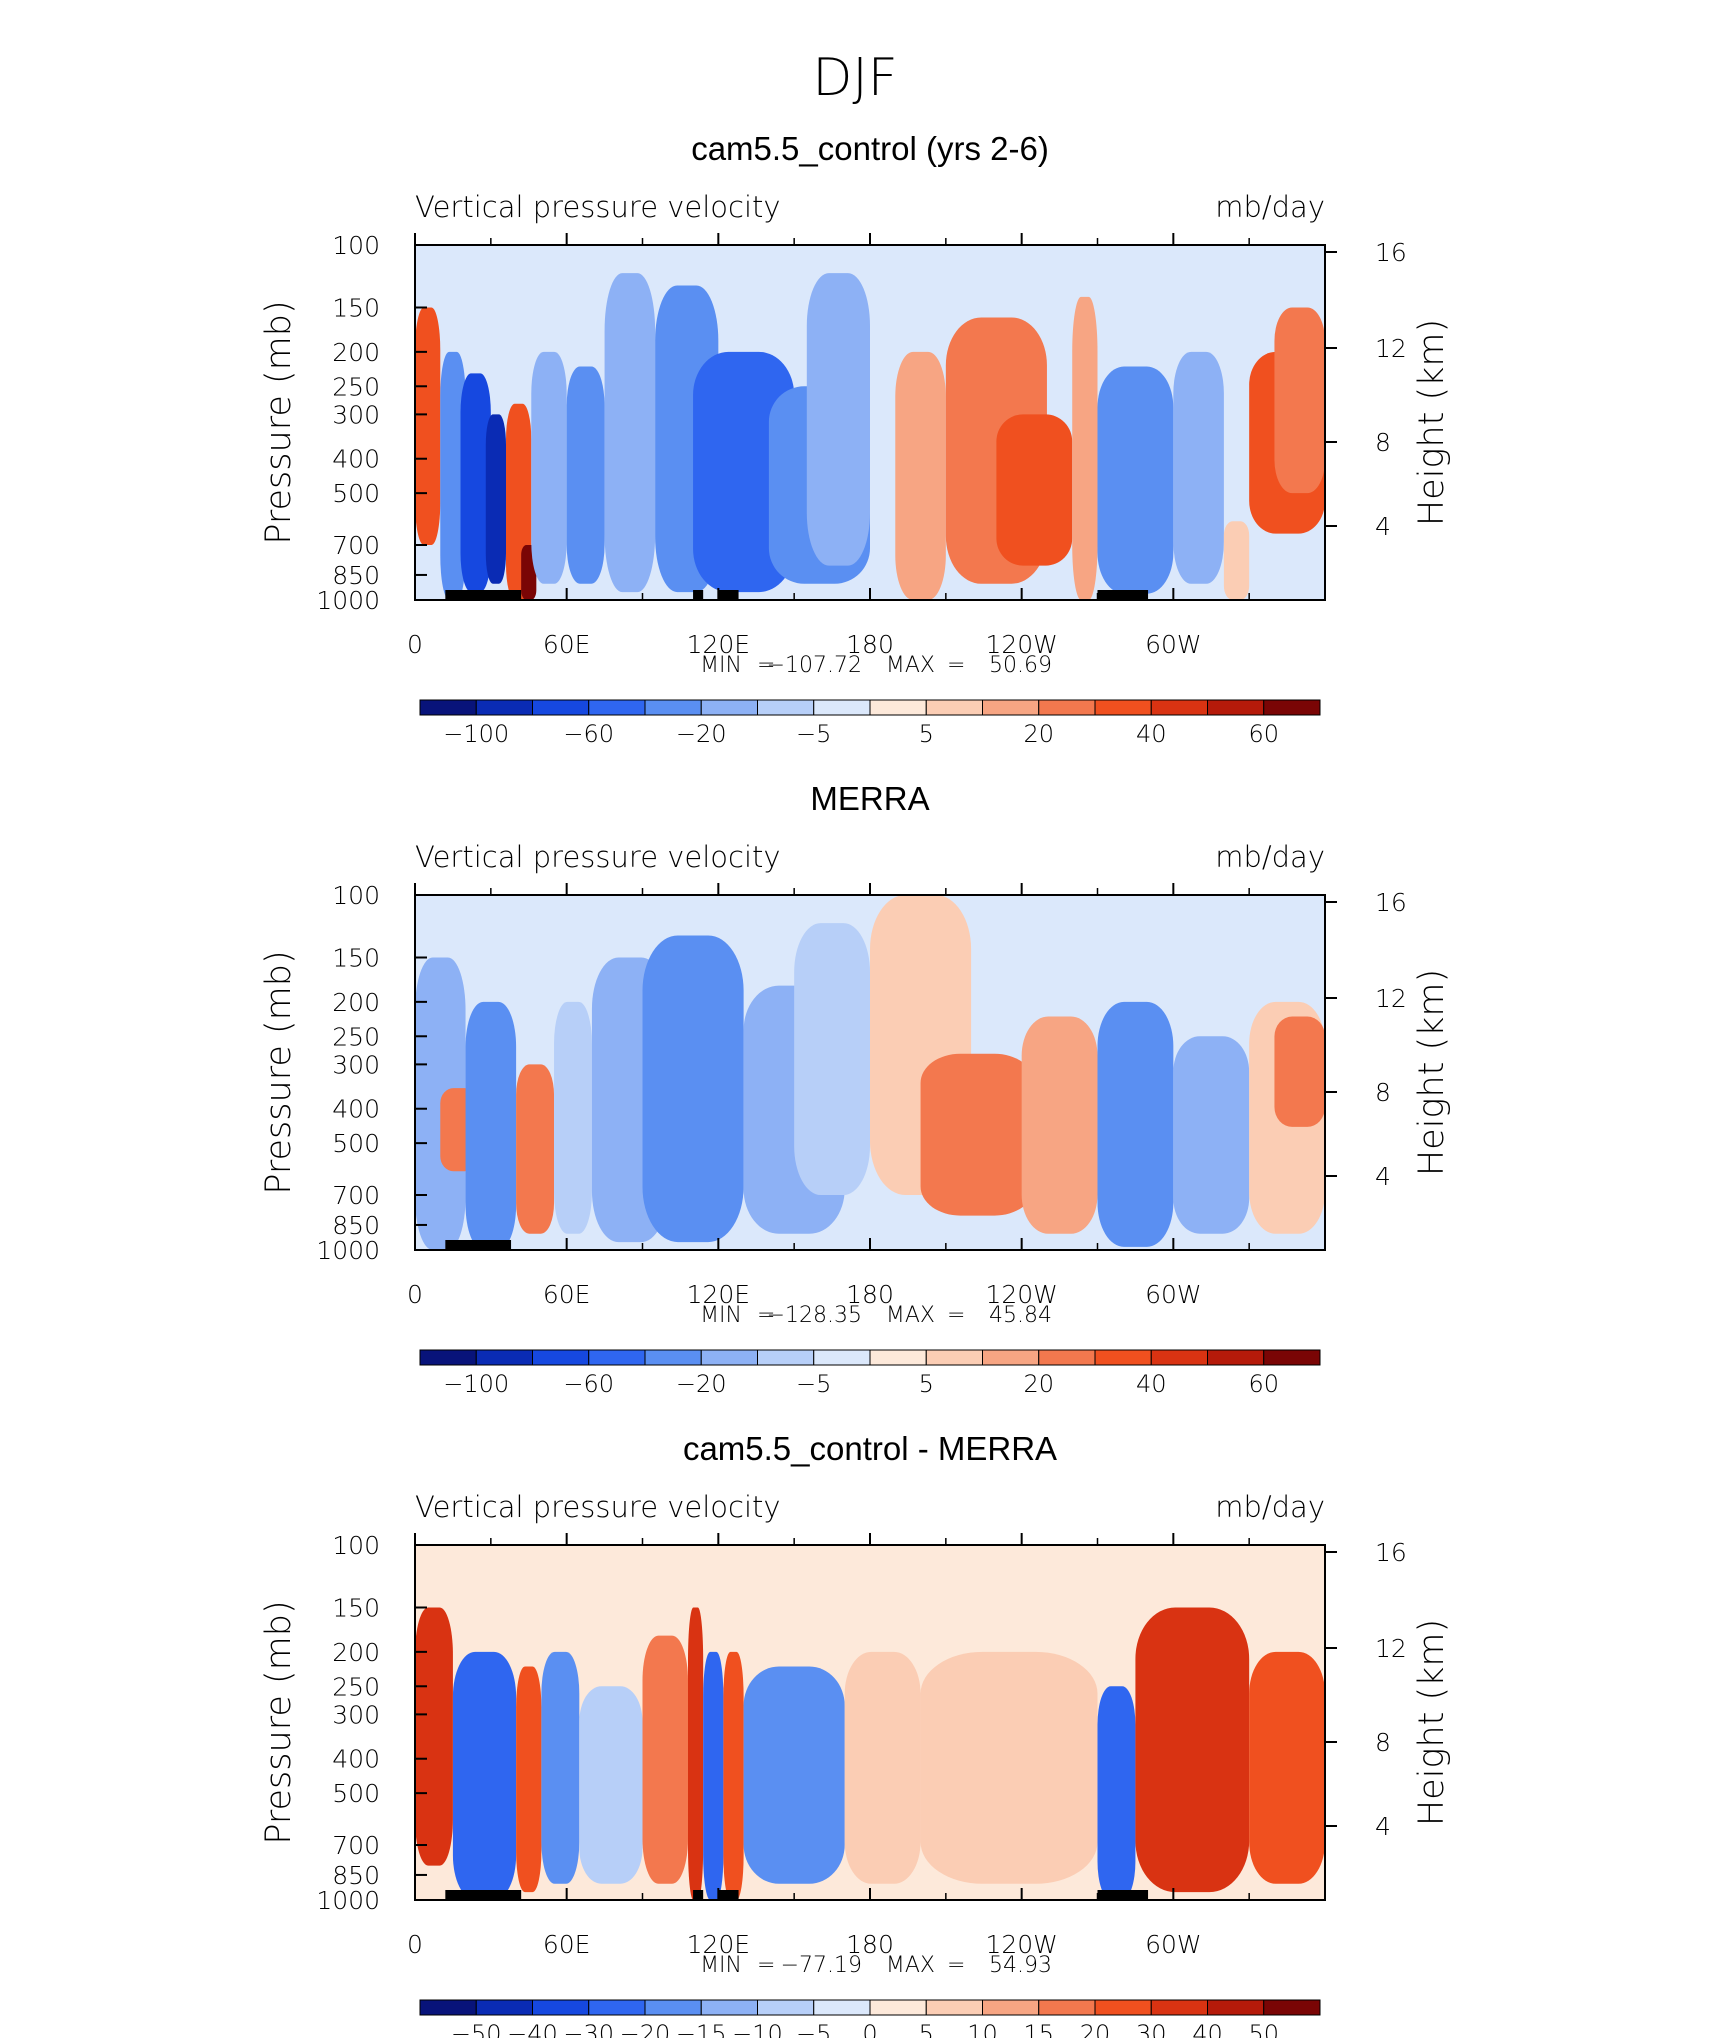 The height and width of the screenshot is (2038, 1710). What do you see at coordinates (598, 207) in the screenshot?
I see `left-string: Vertical pressure velocity` at bounding box center [598, 207].